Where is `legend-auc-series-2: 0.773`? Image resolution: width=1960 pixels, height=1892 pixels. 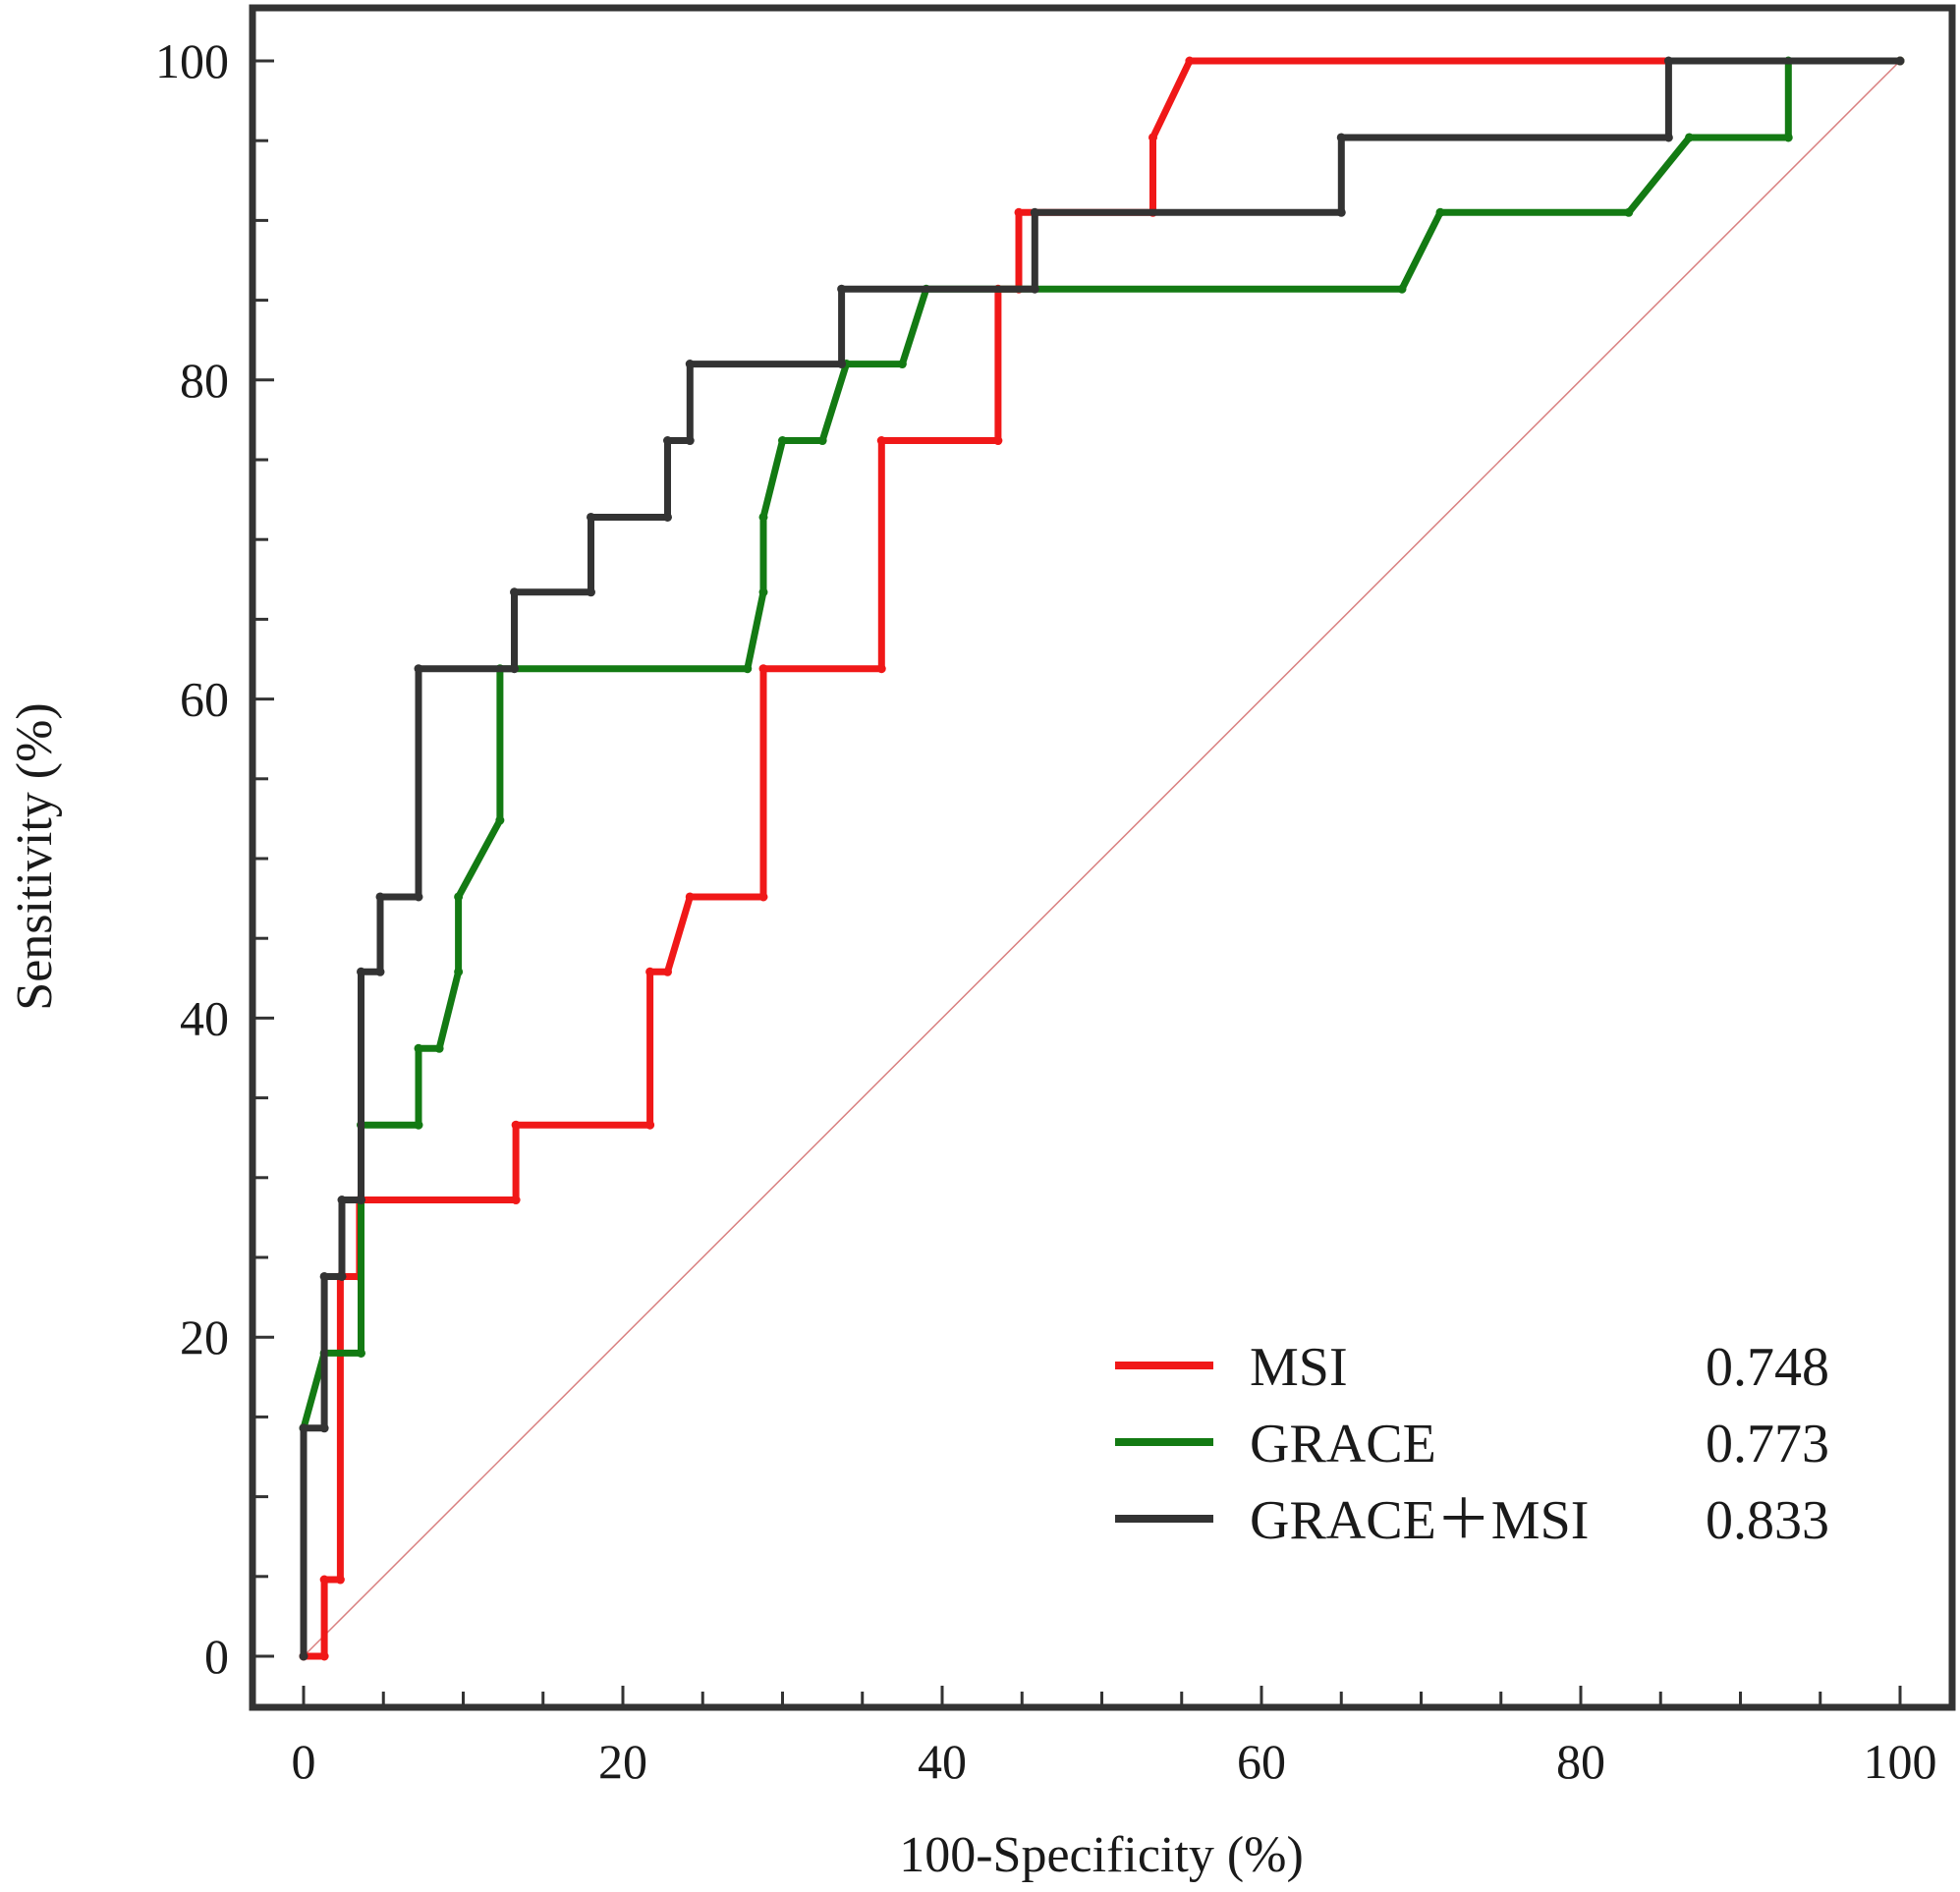 legend-auc-series-2: 0.773 is located at coordinates (1767, 1444).